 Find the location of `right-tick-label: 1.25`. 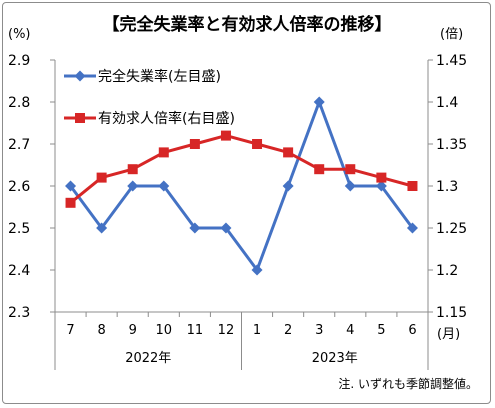

right-tick-label: 1.25 is located at coordinates (451, 229).